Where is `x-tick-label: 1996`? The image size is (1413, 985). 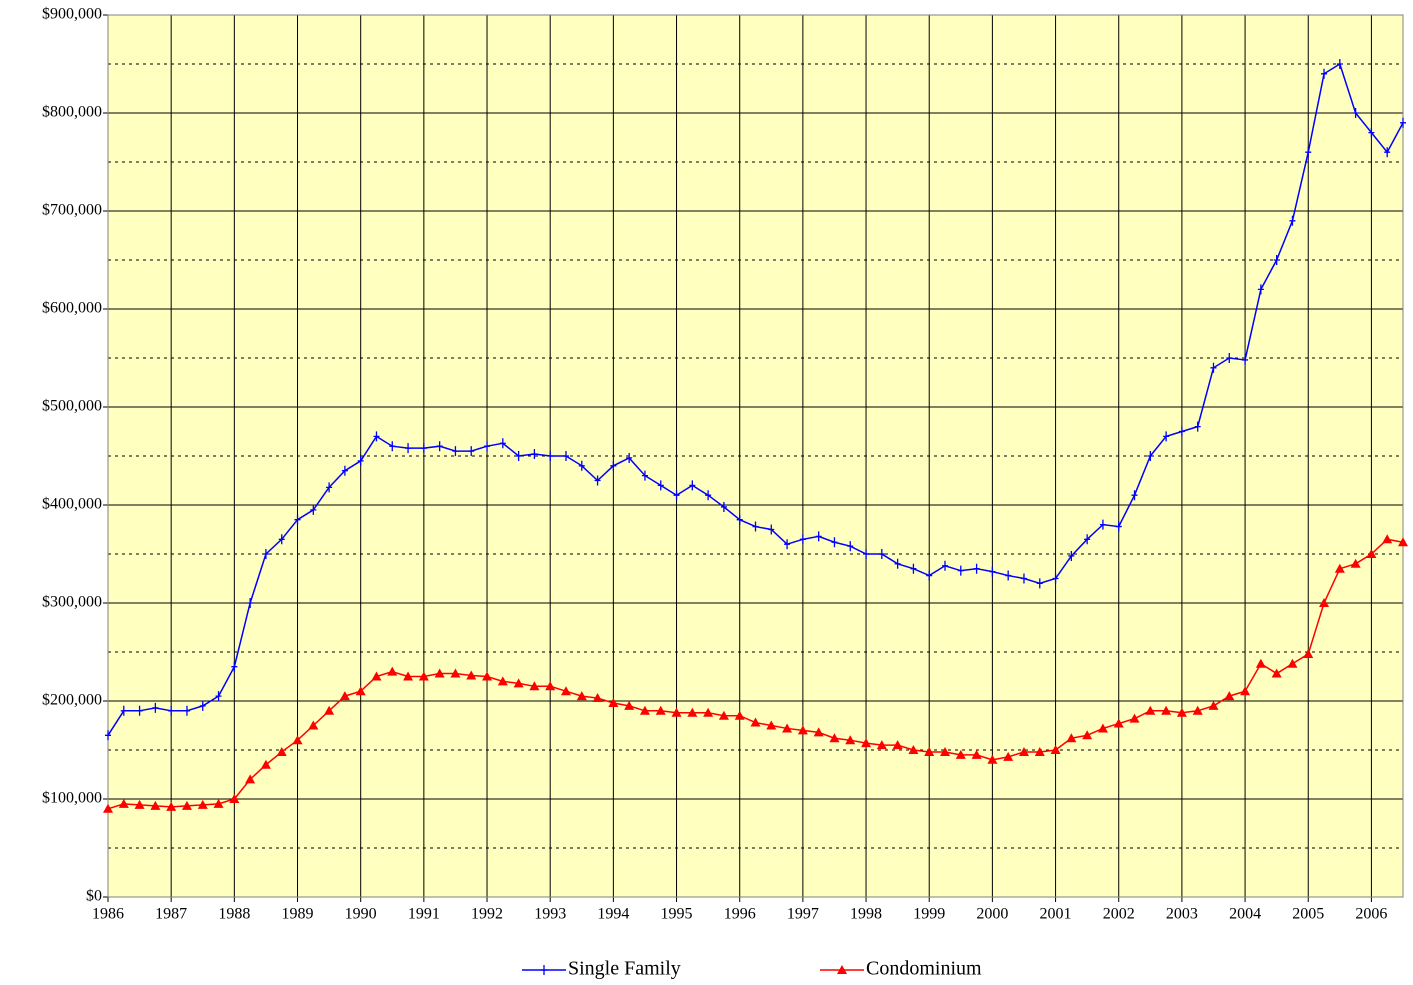
x-tick-label: 1996 is located at coordinates (740, 914).